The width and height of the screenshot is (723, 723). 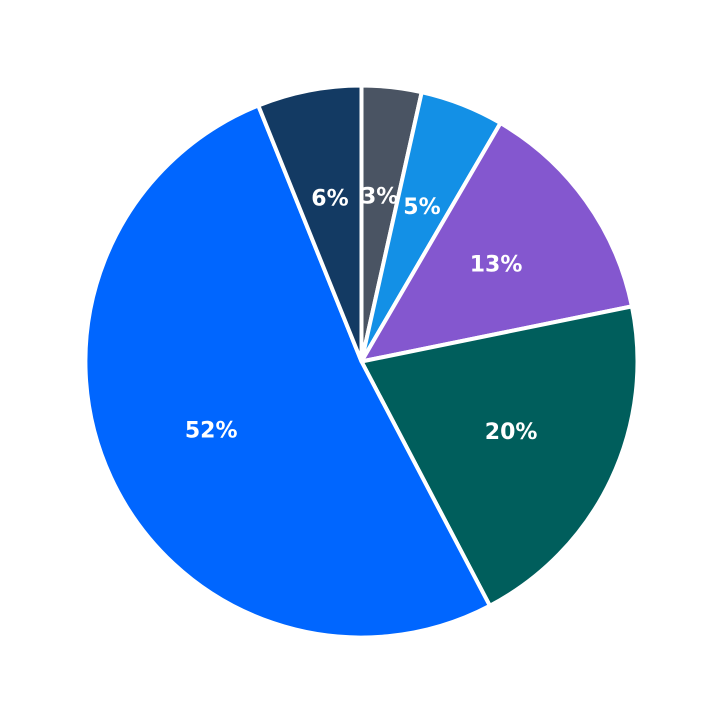 I want to click on slice-label-5: 6%, so click(x=329, y=198).